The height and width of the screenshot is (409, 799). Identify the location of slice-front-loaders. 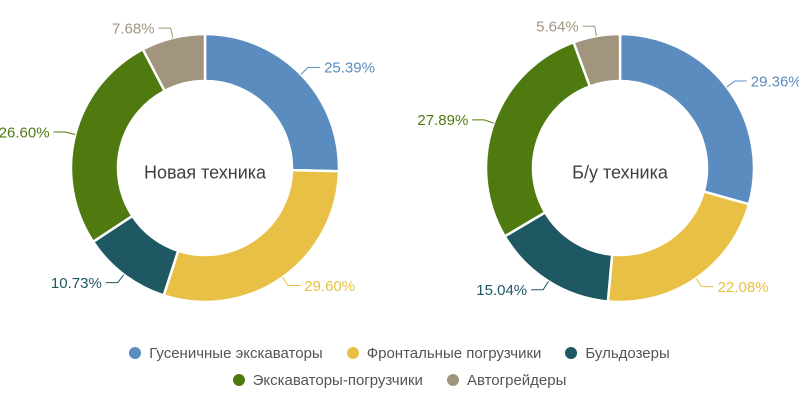
(251, 236).